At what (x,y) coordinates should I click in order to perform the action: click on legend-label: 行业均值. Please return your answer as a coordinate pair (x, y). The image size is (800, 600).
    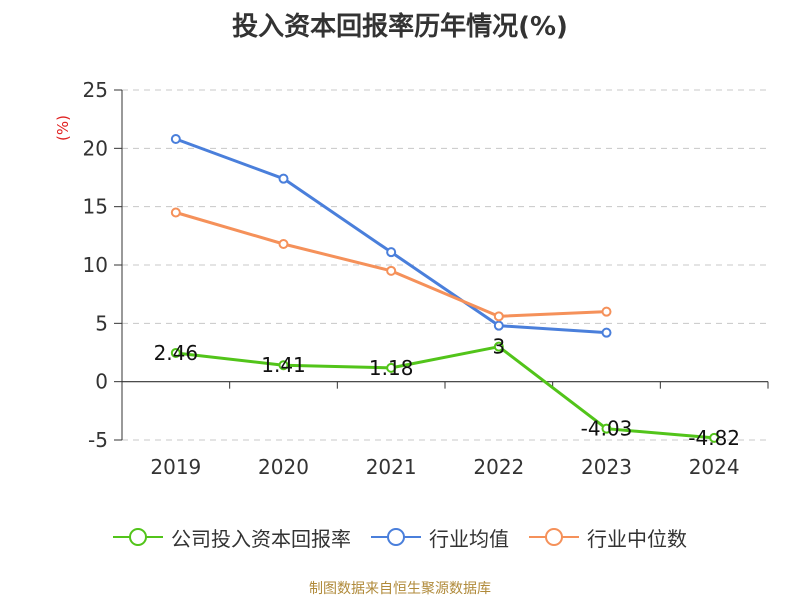
    Looking at the image, I should click on (469, 538).